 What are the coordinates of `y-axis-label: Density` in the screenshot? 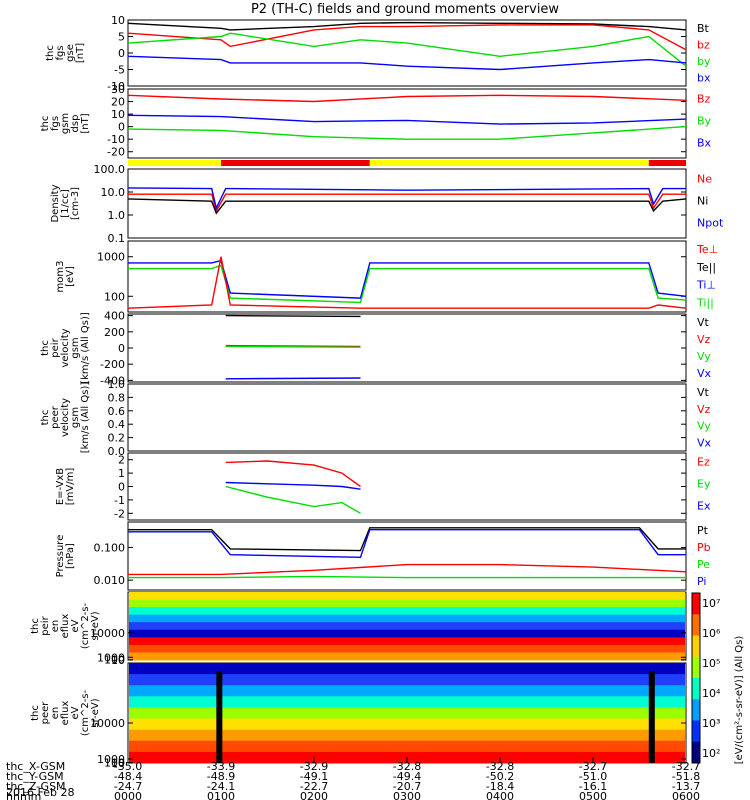 It's located at (55, 203).